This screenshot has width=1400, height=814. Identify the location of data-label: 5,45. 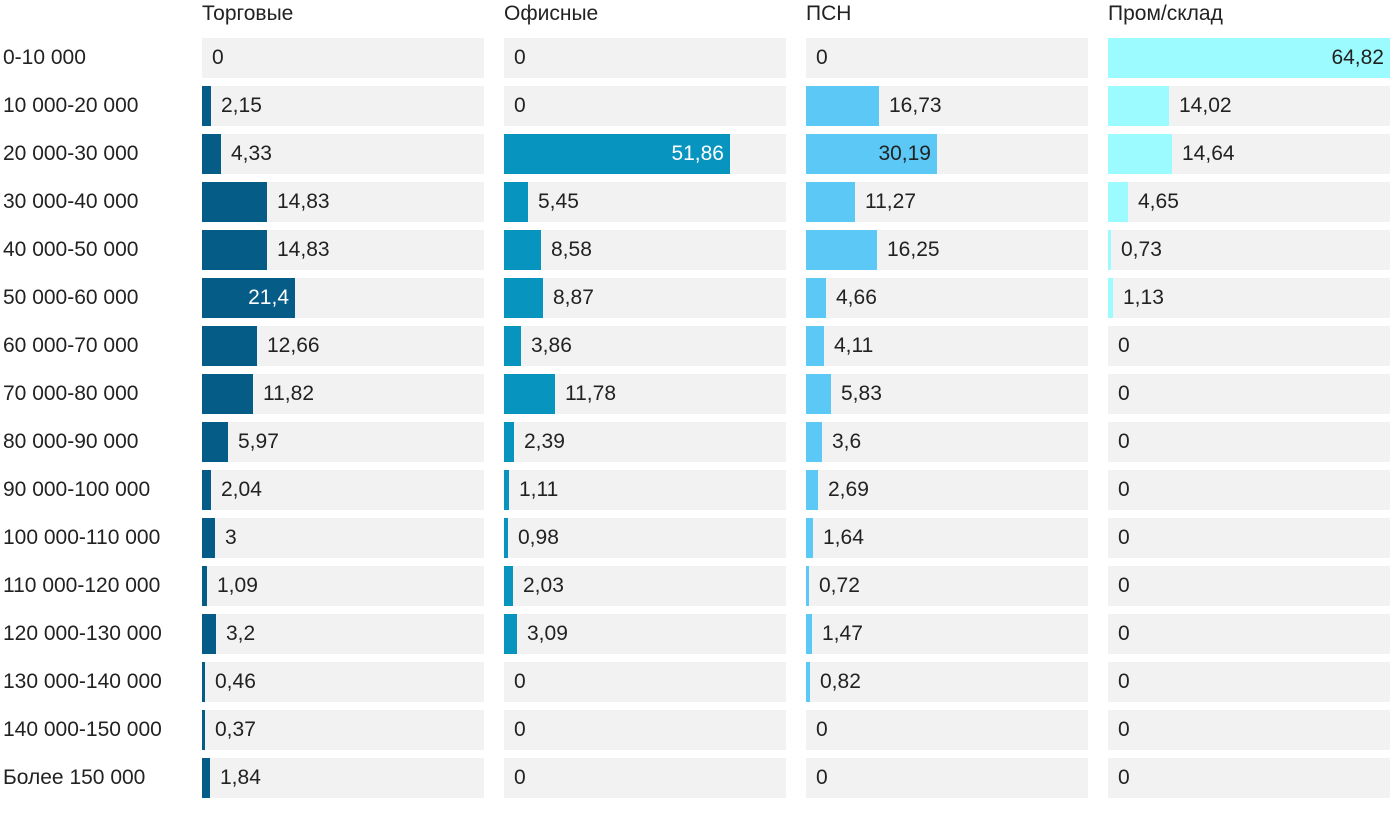
(558, 201).